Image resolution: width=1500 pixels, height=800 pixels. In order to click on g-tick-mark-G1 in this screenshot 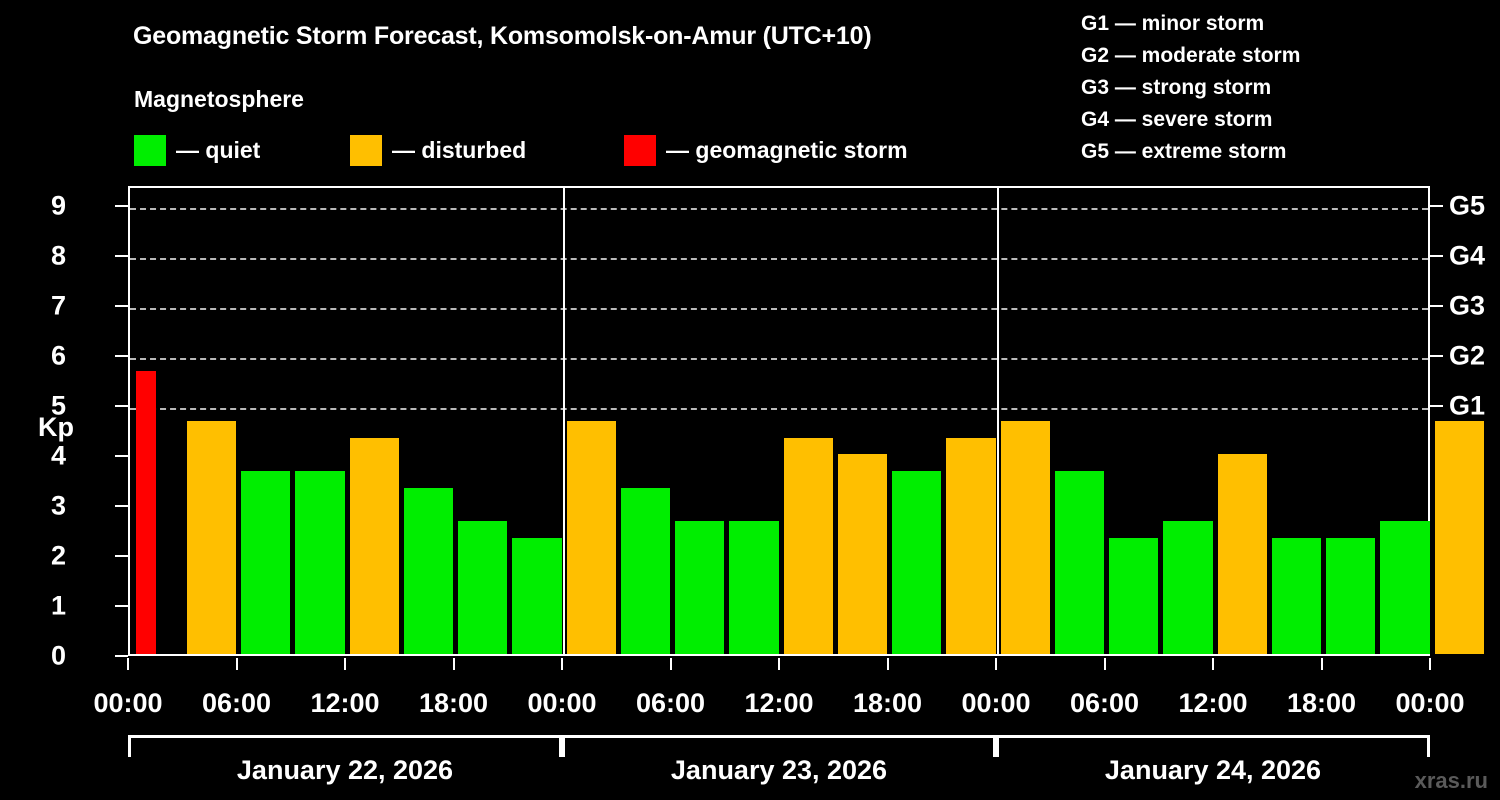, I will do `click(1436, 406)`.